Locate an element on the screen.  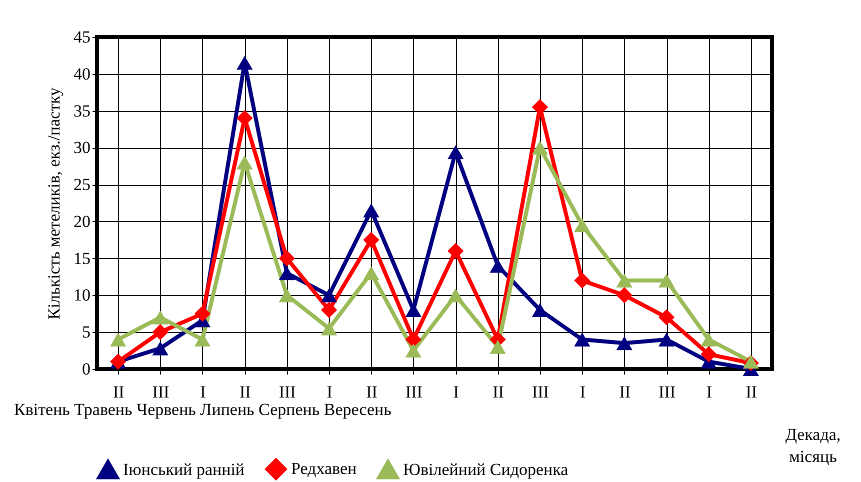
y-tick-label: 0 is located at coordinates (86, 369).